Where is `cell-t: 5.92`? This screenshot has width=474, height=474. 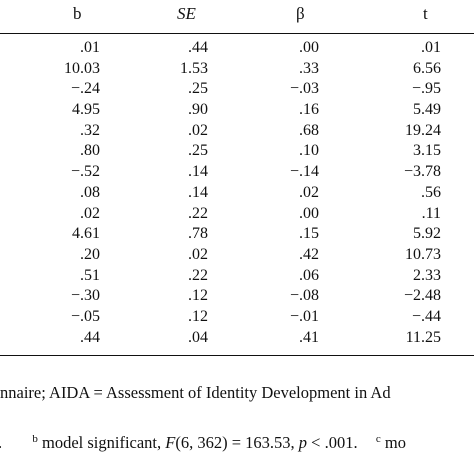 cell-t: 5.92 is located at coordinates (427, 234).